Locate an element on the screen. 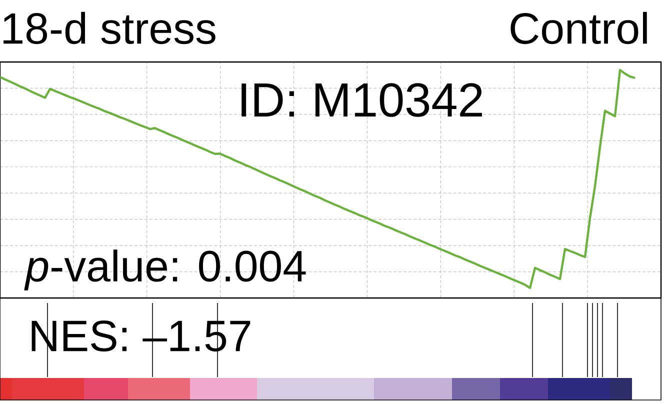 The image size is (667, 404). annotation: p-value: 0.004 is located at coordinates (165, 270).